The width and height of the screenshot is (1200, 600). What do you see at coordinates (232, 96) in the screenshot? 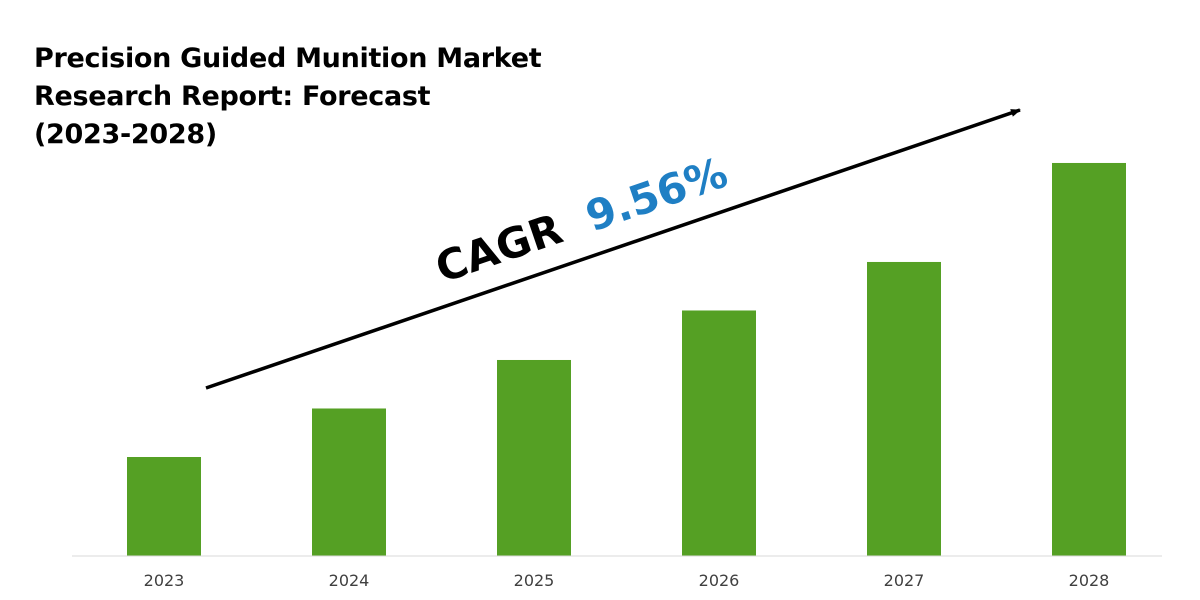
I see `chart-title-line-2: Research Report: Forecast` at bounding box center [232, 96].